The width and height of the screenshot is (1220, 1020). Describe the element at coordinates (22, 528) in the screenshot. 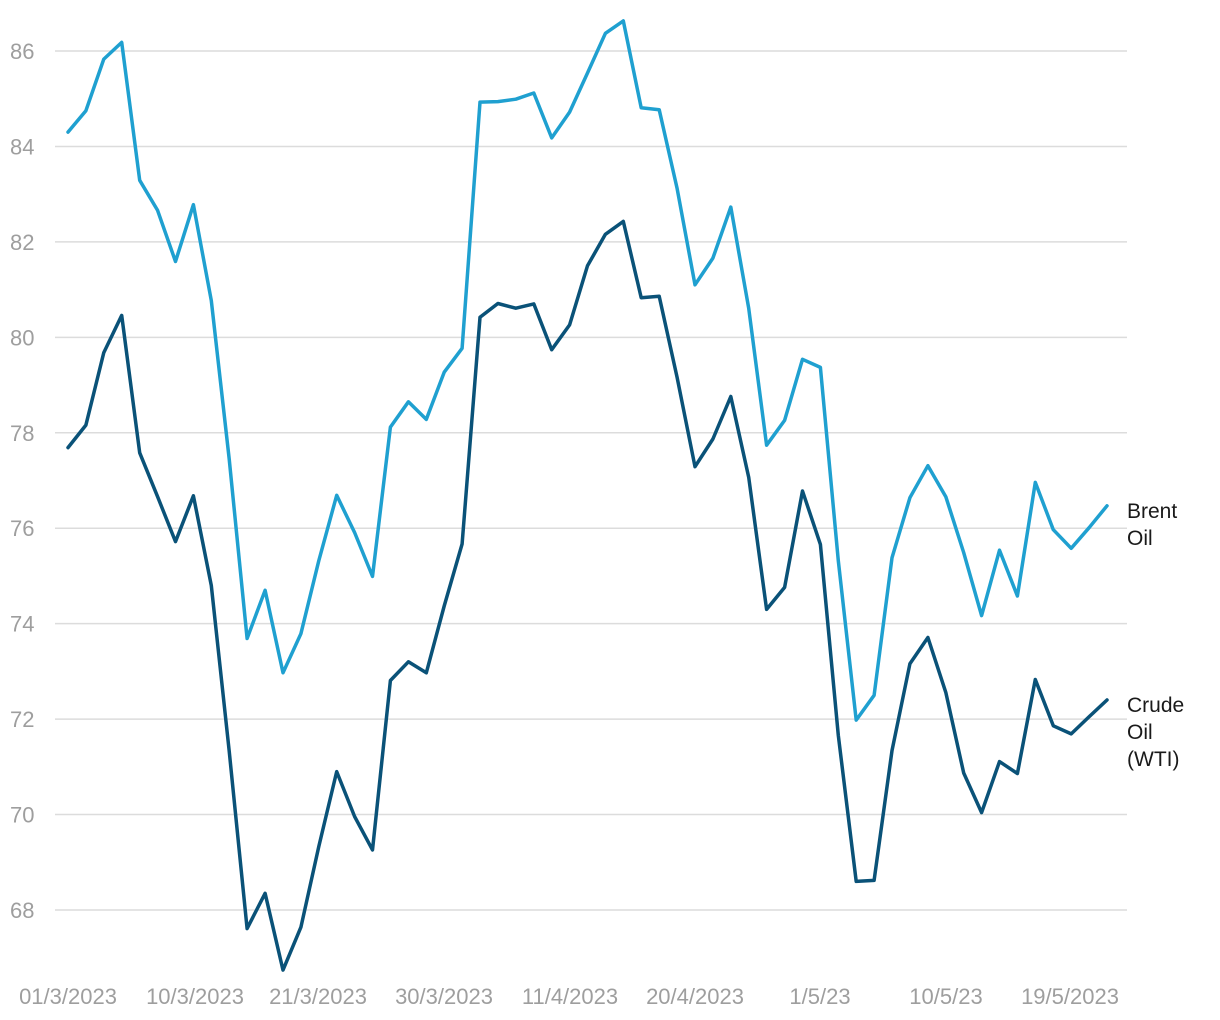

I see `y-tick-label: 76` at that location.